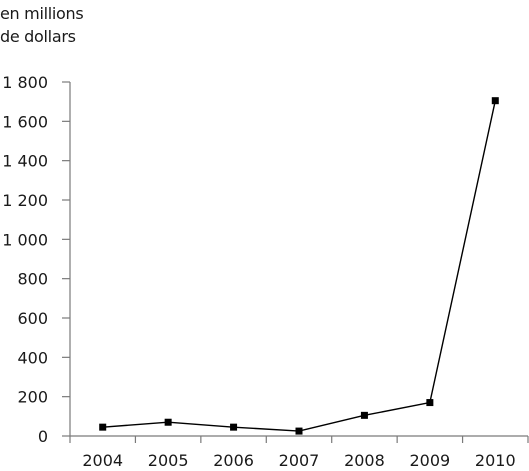  Describe the element at coordinates (25, 200) in the screenshot. I see `y-tick-label: 1 200` at that location.